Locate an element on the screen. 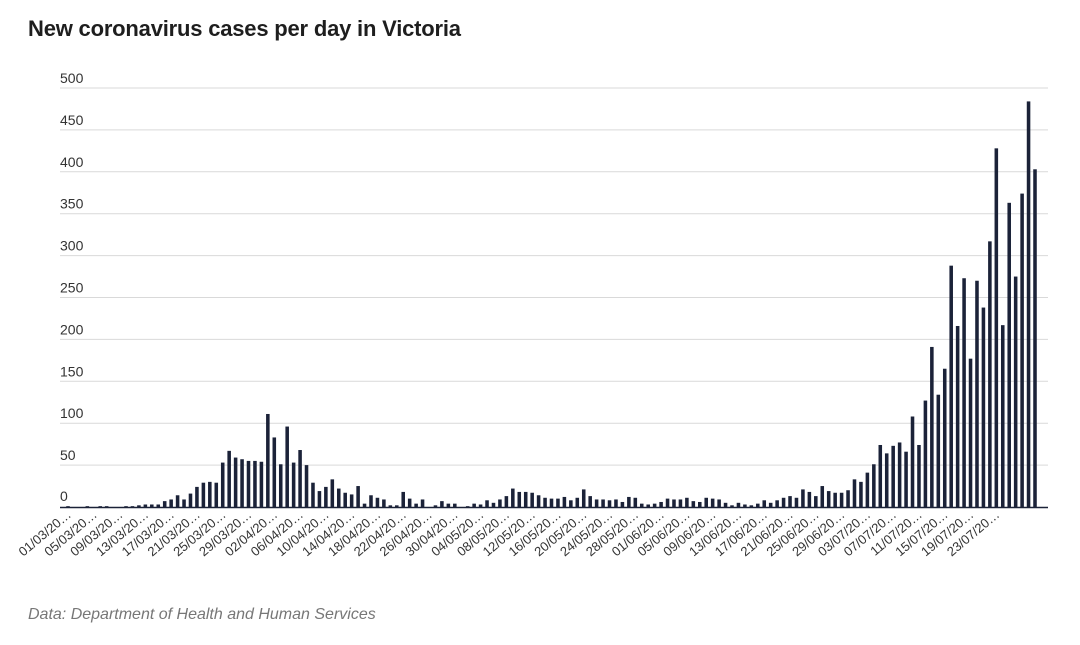 Image resolution: width=1080 pixels, height=645 pixels. y-tick-label: 150 is located at coordinates (72, 371).